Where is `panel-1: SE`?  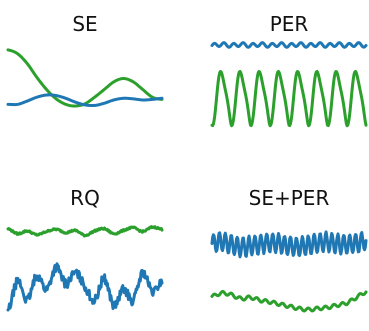 panel-1: SE is located at coordinates (85, 60).